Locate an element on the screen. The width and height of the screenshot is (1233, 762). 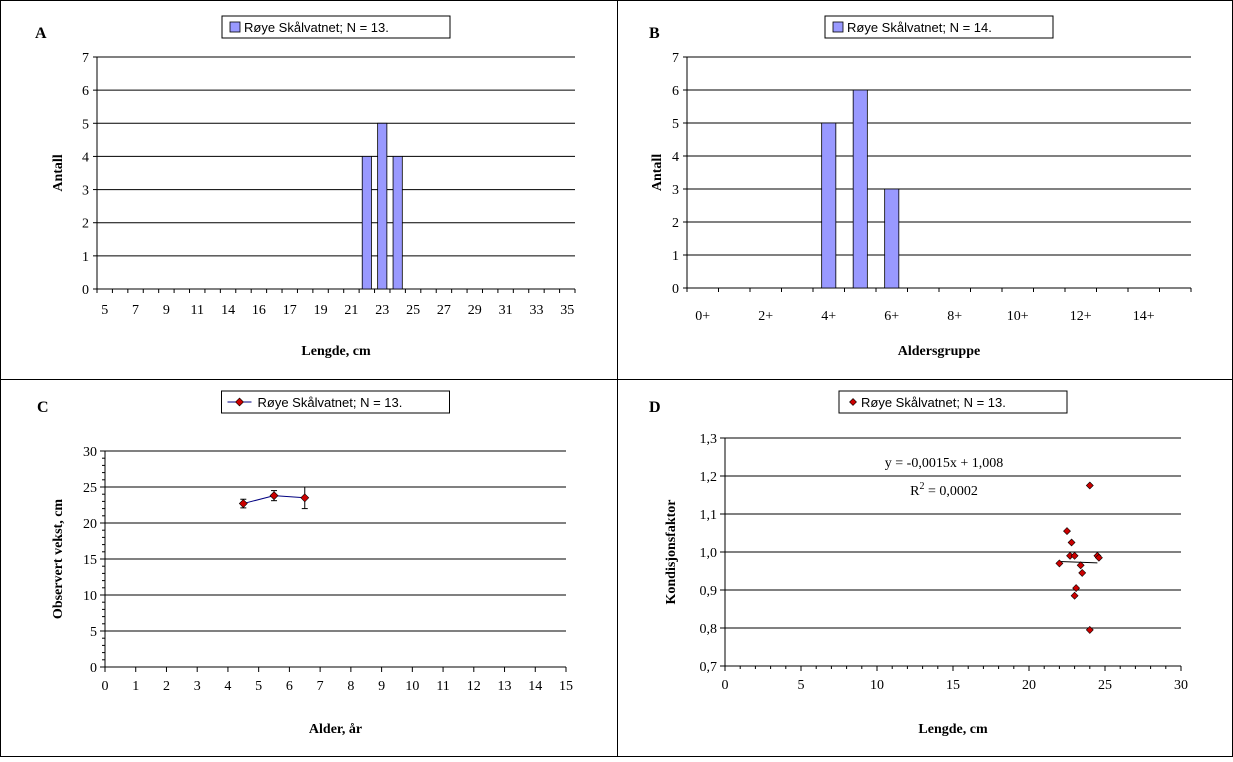
chart-d-ytick-label: 1,0 is located at coordinates (709, 553).